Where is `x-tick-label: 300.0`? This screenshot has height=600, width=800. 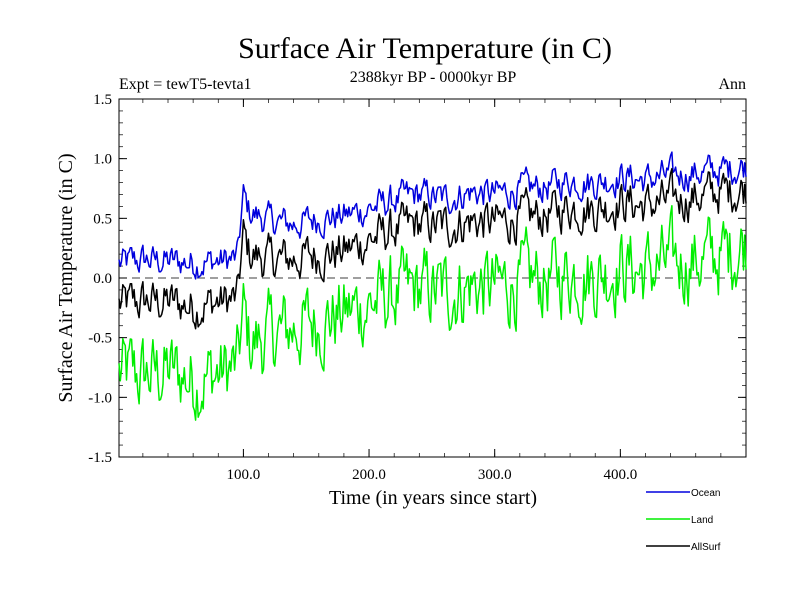 x-tick-label: 300.0 is located at coordinates (495, 475).